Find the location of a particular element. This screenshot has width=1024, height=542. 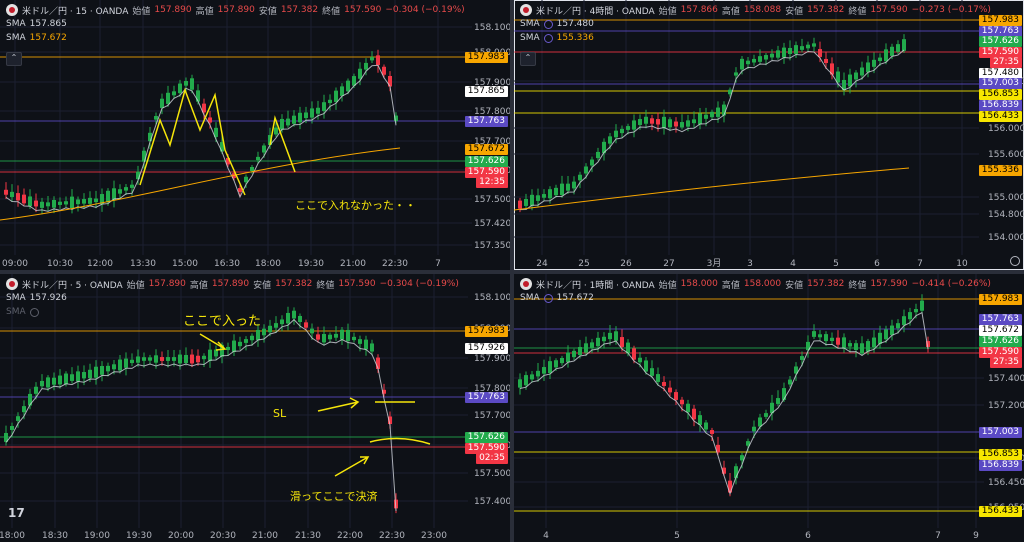

x-axis-tick: 21:00 is located at coordinates (265, 536).